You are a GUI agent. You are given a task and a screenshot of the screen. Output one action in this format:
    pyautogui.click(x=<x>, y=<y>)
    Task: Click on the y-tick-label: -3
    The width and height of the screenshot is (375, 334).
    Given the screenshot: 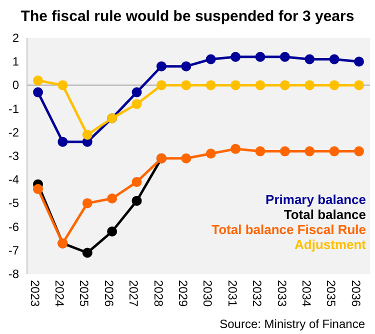 What is the action you would take?
    pyautogui.click(x=14, y=156)
    